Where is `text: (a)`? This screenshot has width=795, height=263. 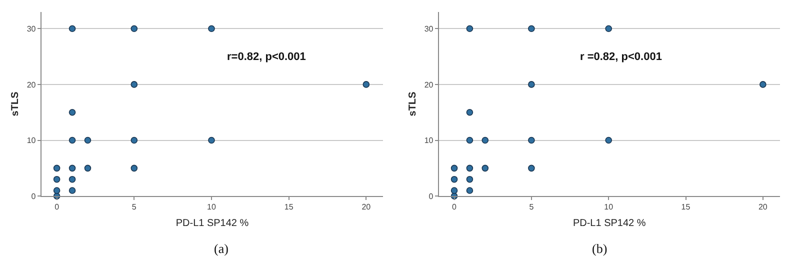
text: (a) is located at coordinates (221, 248).